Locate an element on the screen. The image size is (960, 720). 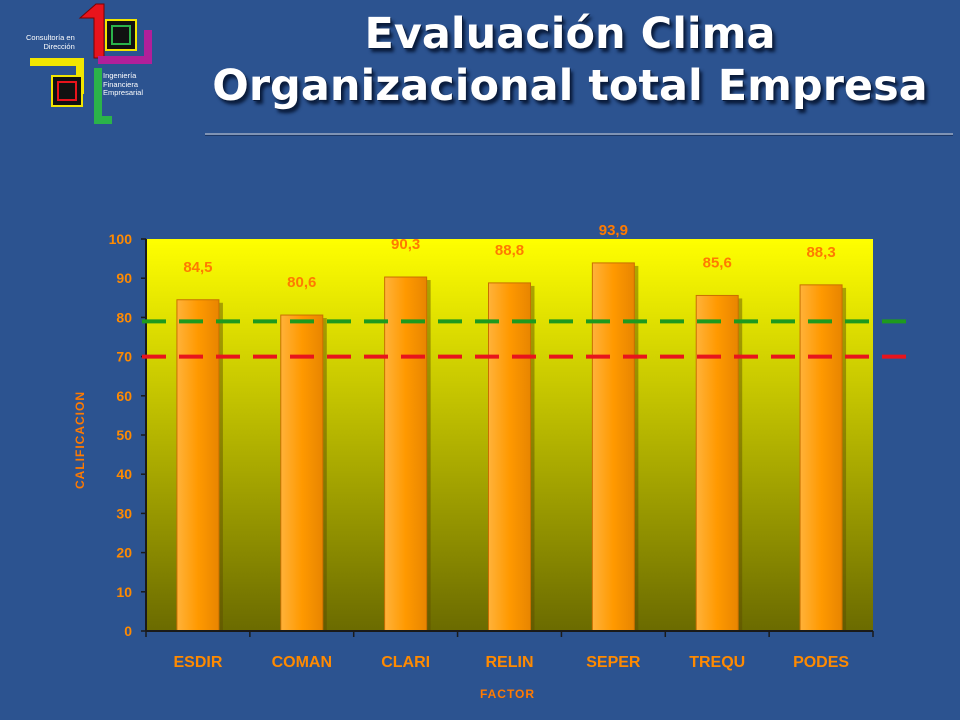
y-tick-label: 70 is located at coordinates (124, 357).